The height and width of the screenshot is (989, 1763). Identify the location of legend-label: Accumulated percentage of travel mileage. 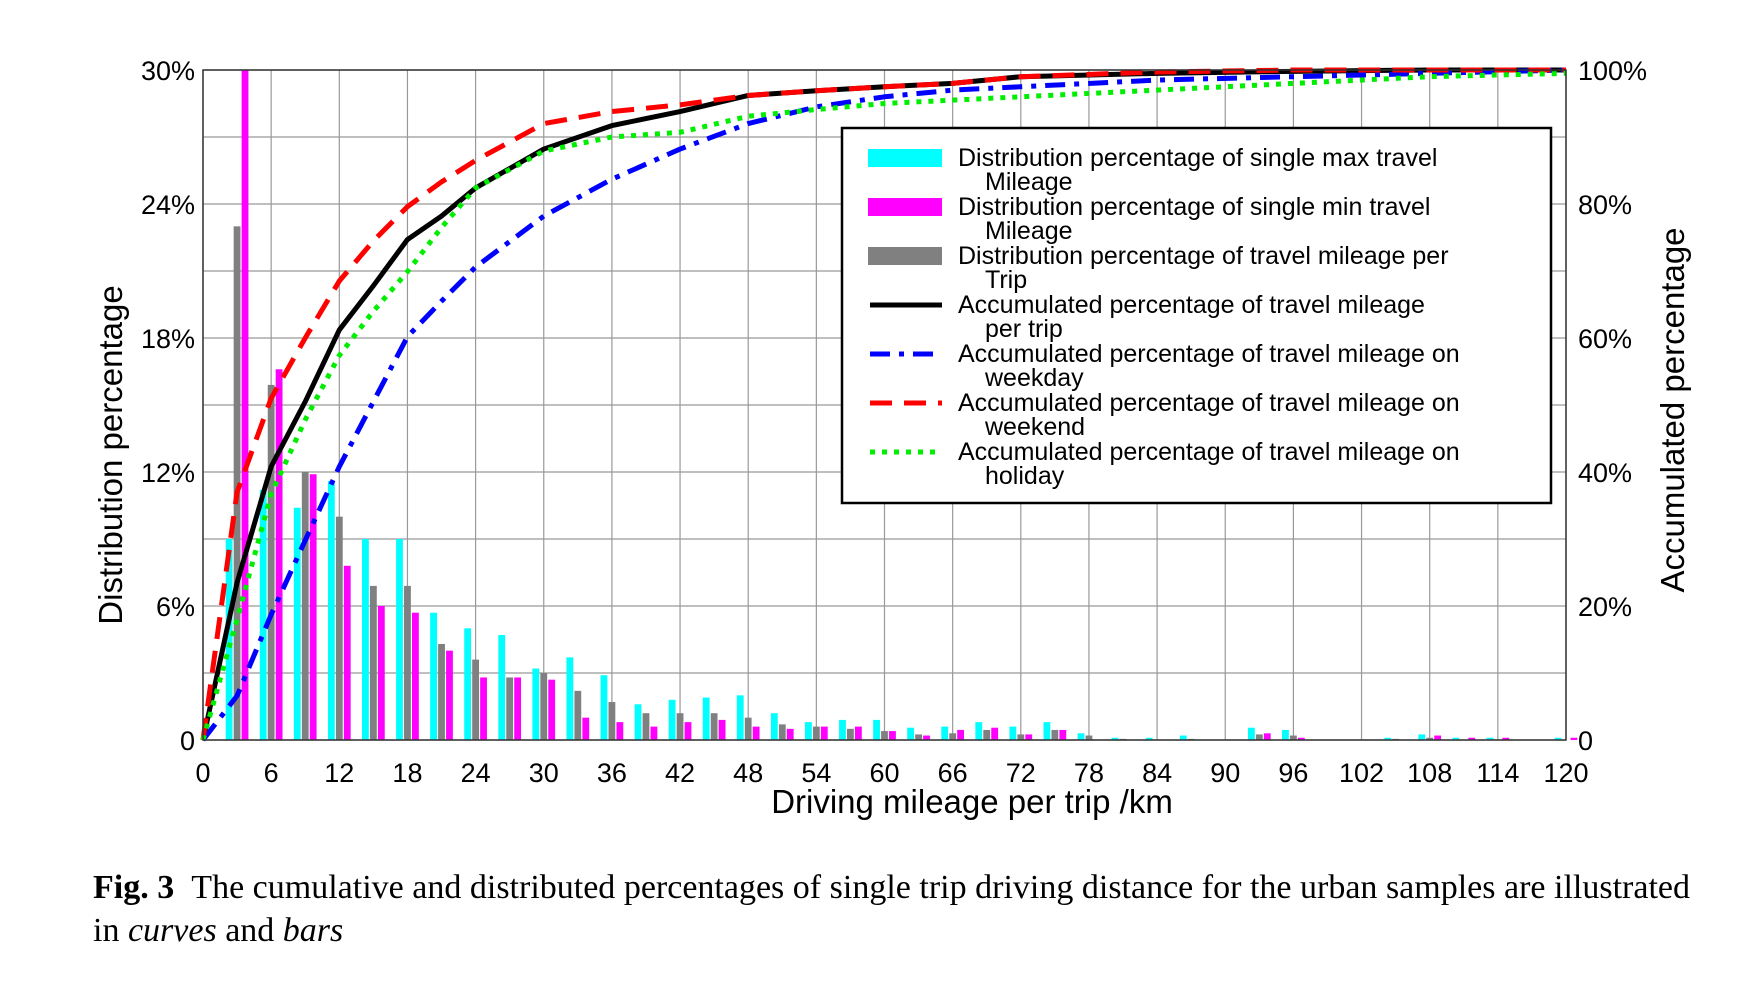
(1191, 305).